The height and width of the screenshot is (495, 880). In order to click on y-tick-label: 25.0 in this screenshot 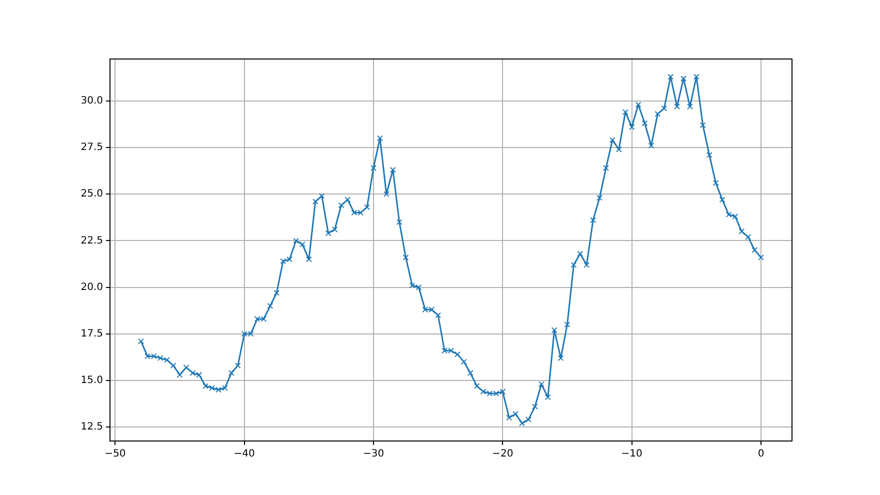, I will do `click(91, 194)`.